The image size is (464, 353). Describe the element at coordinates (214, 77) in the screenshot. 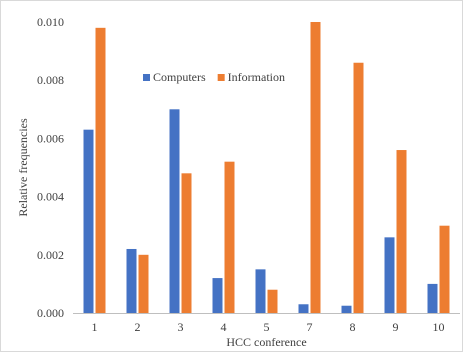

I see `legend: Computers Information` at that location.